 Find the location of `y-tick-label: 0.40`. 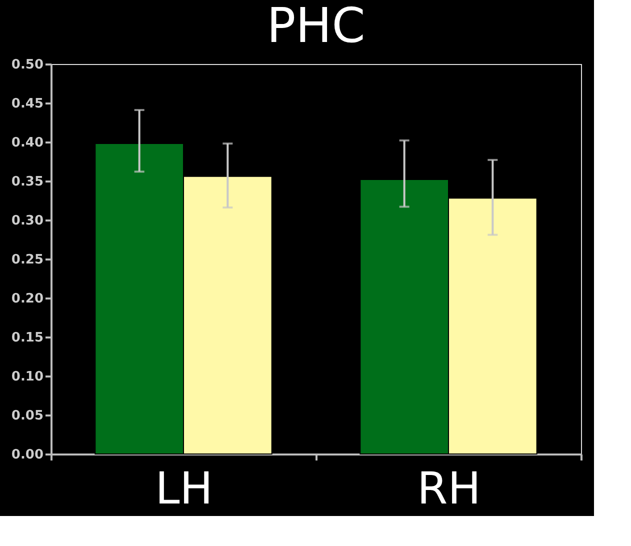

y-tick-label: 0.40 is located at coordinates (27, 143).